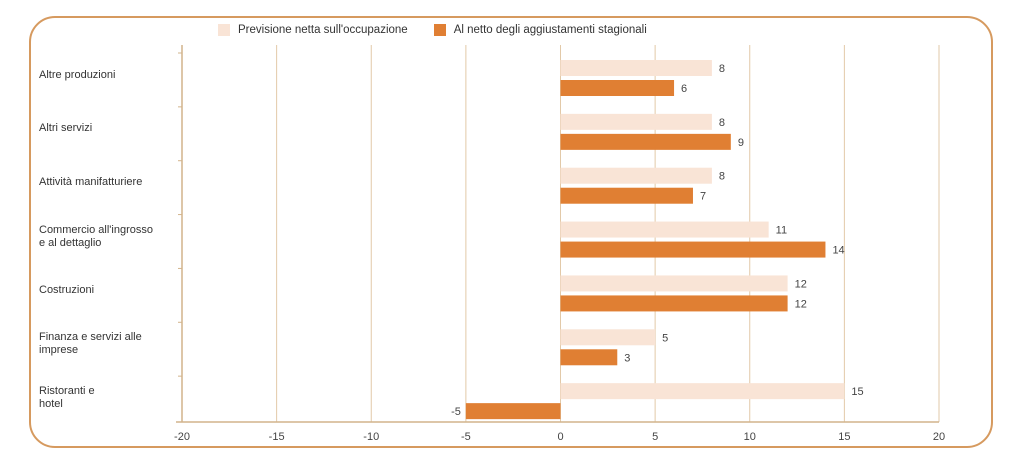 This screenshot has width=1024, height=475. What do you see at coordinates (560, 437) in the screenshot?
I see `x-tick-label: 0` at bounding box center [560, 437].